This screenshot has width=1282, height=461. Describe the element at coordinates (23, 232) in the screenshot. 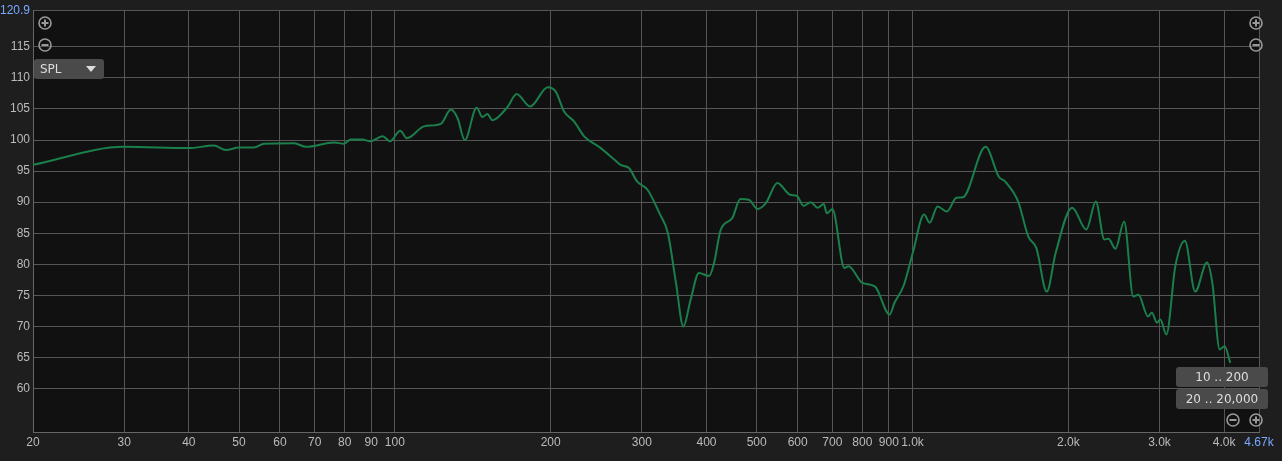

I see `y-tick-label: 85` at that location.